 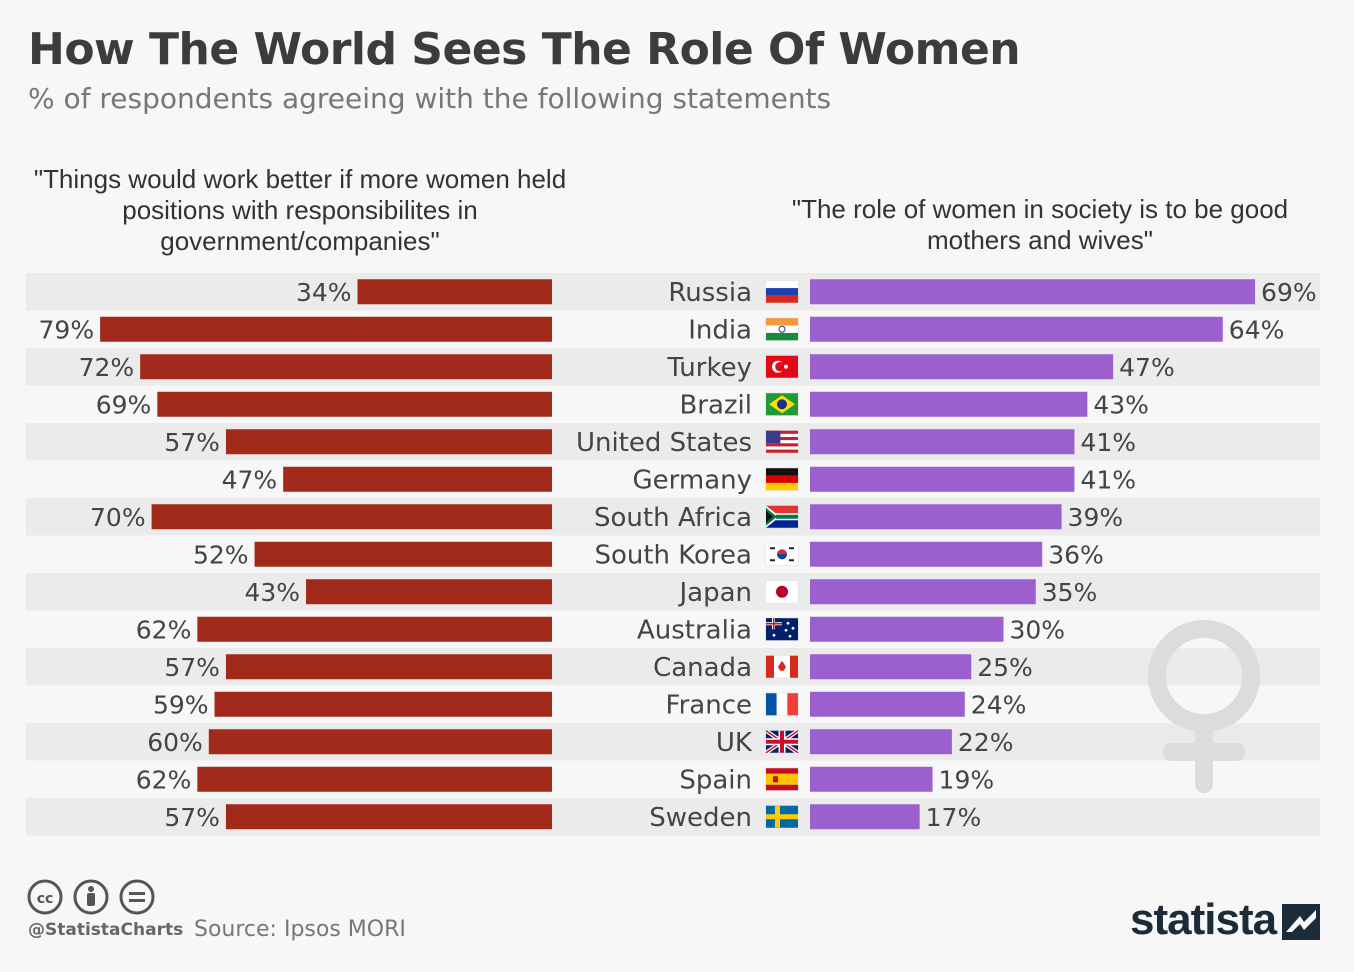 What do you see at coordinates (250, 479) in the screenshot?
I see `left-value-label: 47%` at bounding box center [250, 479].